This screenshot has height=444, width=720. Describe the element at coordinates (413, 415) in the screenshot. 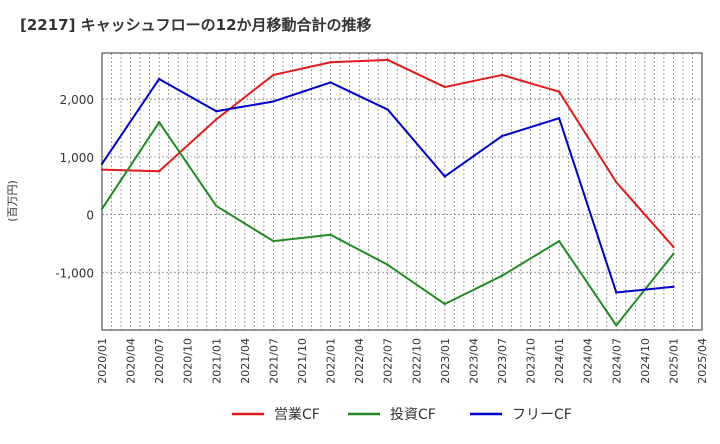

I see `legend-label: 投資CF` at that location.